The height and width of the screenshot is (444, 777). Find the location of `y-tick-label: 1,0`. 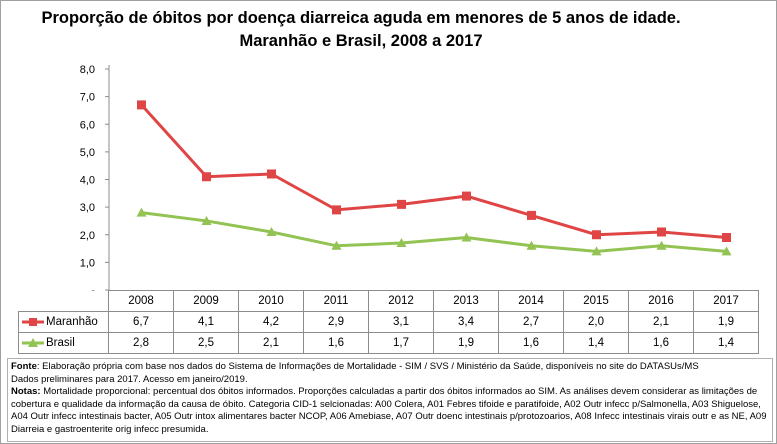

y-tick-label: 1,0 is located at coordinates (87, 263).